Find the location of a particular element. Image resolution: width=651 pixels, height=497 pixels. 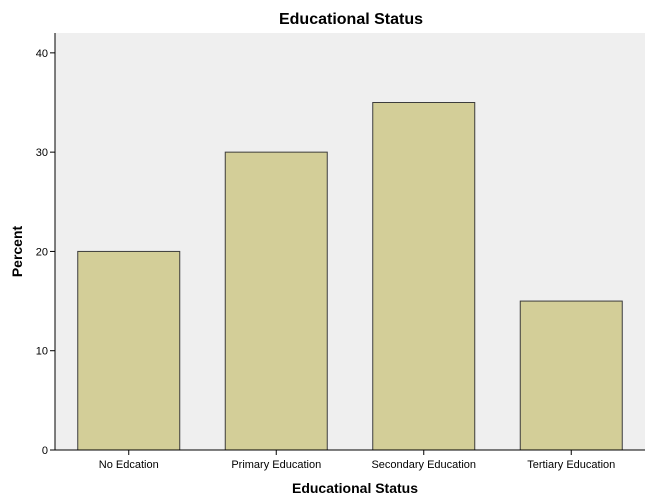

y-axis-title: Percent is located at coordinates (17, 251).